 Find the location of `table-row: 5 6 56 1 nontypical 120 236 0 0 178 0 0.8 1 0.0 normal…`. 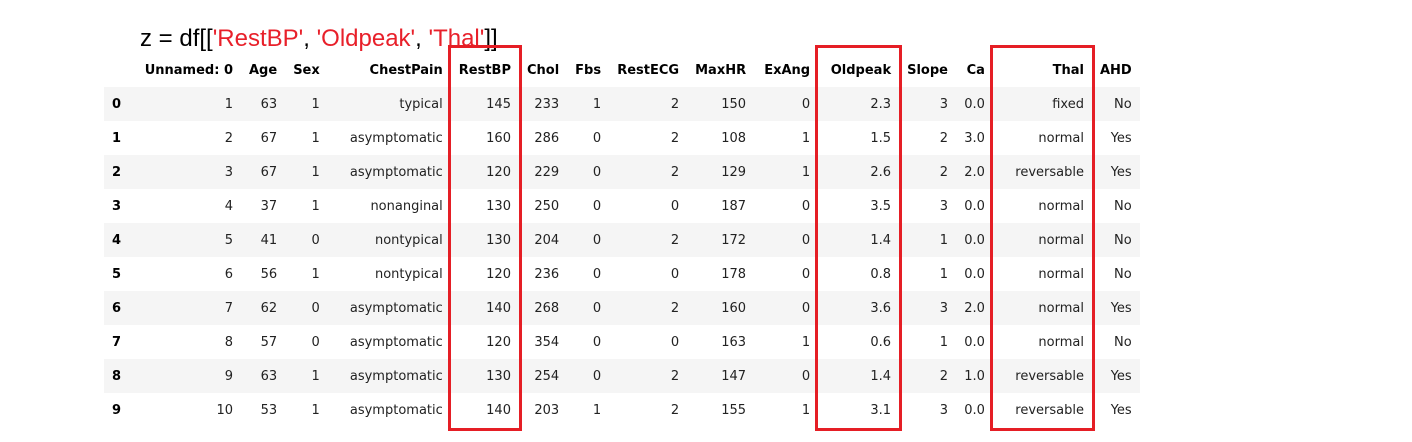

table-row: 5 6 56 1 nontypical 120 236 0 0 178 0 0.8 1 0.0 normal… is located at coordinates (622, 274).